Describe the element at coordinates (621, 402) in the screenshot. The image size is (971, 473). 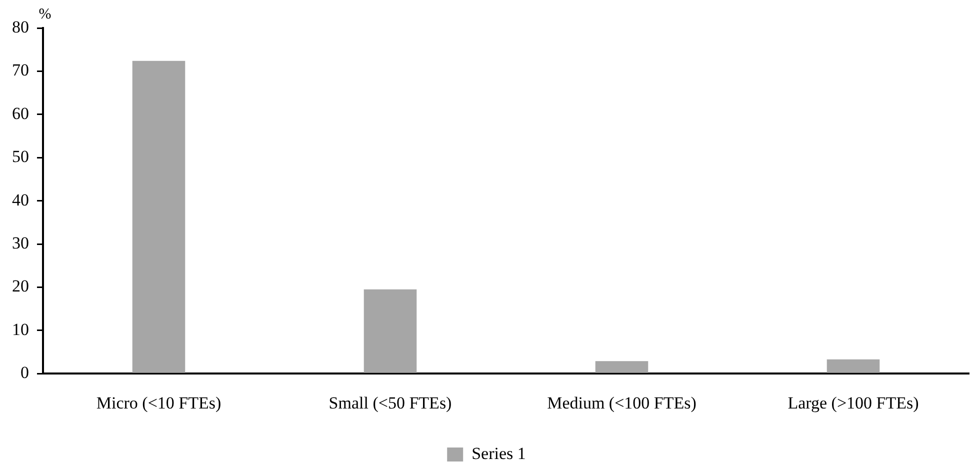
I see `x-tick-label: Medium (<100 FTEs)` at that location.